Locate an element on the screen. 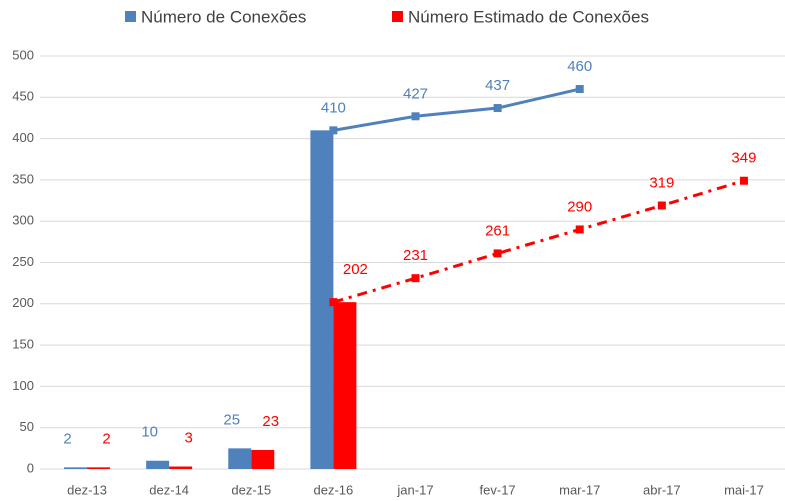  y-tick-label: 100 is located at coordinates (23, 385).